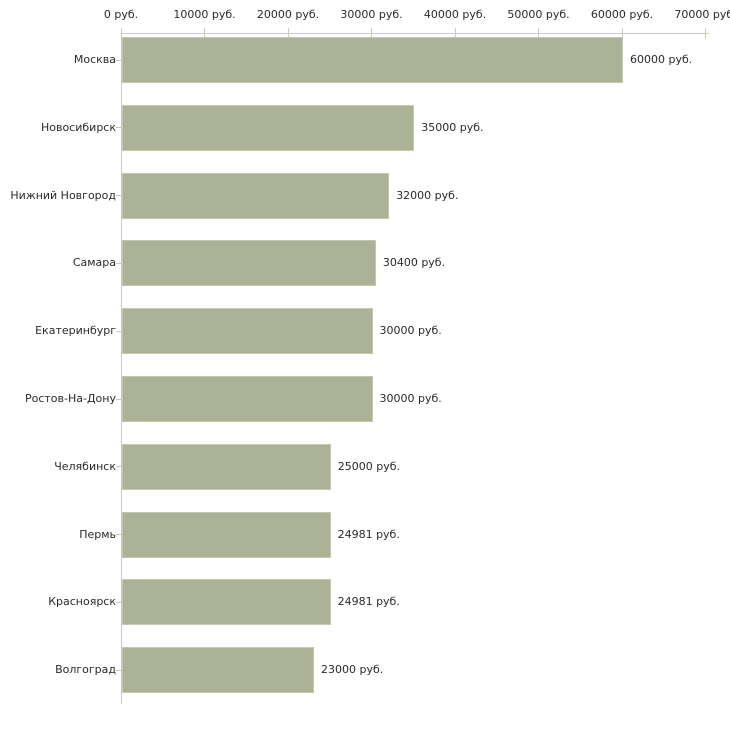  Describe the element at coordinates (94, 263) in the screenshot. I see `category-label: Самара` at that location.